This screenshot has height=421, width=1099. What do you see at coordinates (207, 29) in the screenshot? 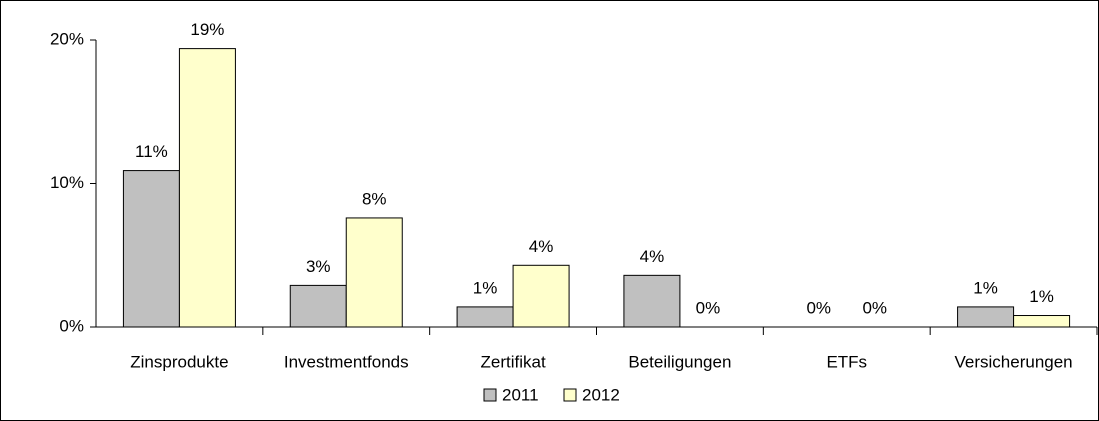
I see `value-label: 19%` at bounding box center [207, 29].